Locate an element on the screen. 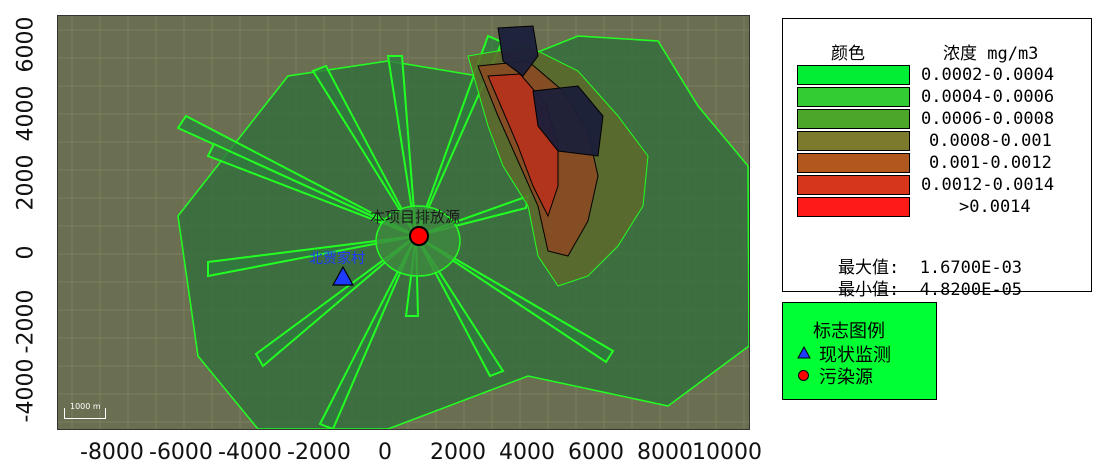 This screenshot has width=1100, height=475. x-tick: -2000 is located at coordinates (319, 452).